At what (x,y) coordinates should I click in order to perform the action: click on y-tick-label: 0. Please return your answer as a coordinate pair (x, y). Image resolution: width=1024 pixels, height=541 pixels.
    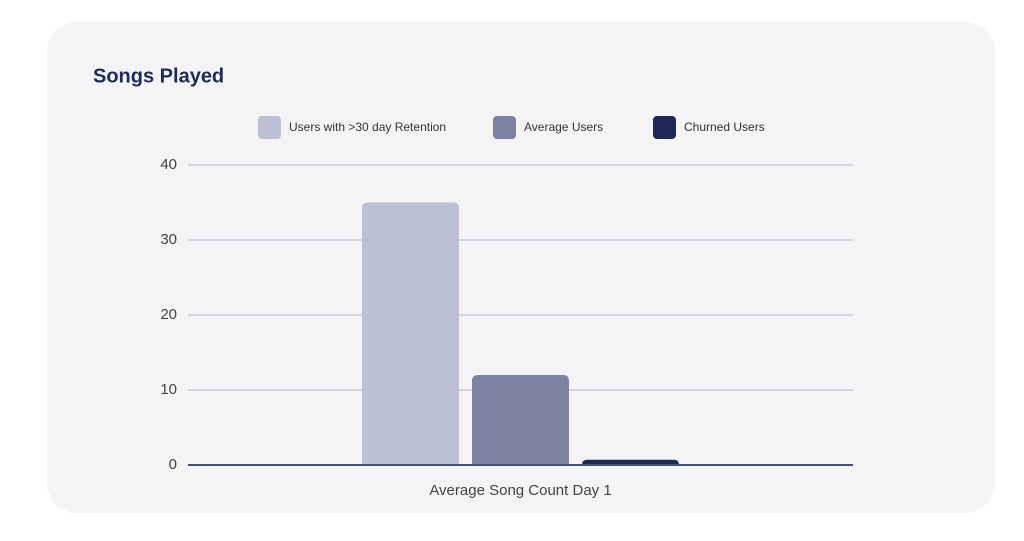
    Looking at the image, I should click on (173, 464).